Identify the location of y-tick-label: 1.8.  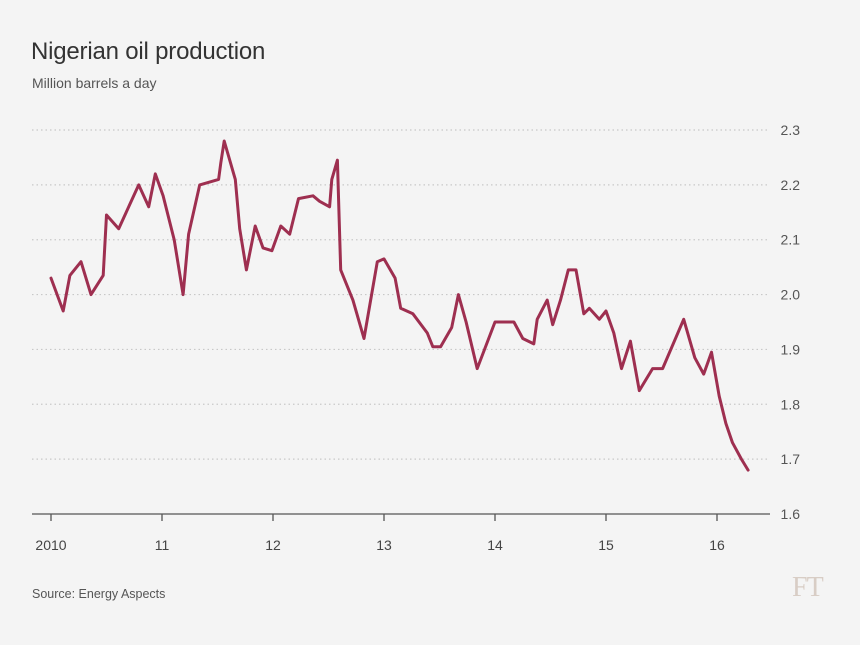
(791, 404).